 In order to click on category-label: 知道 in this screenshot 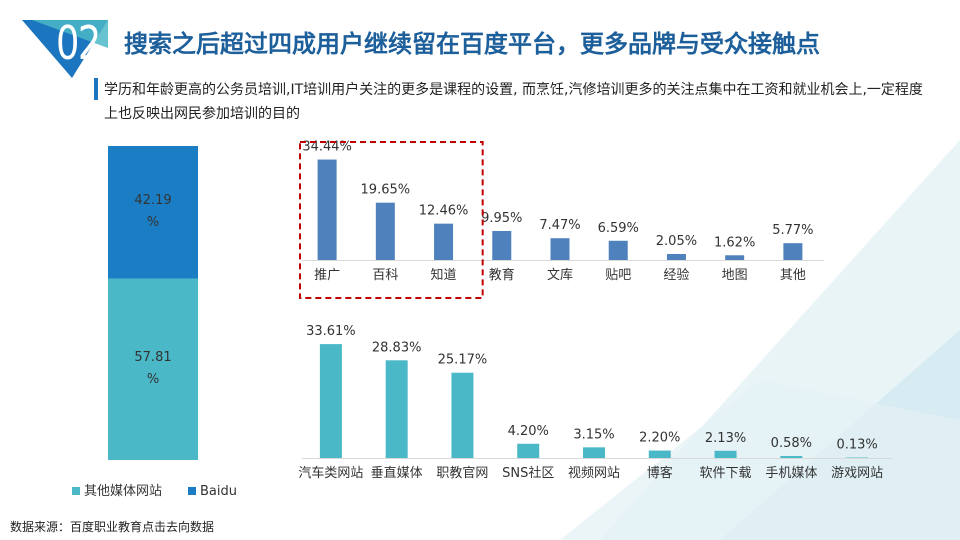, I will do `click(444, 275)`.